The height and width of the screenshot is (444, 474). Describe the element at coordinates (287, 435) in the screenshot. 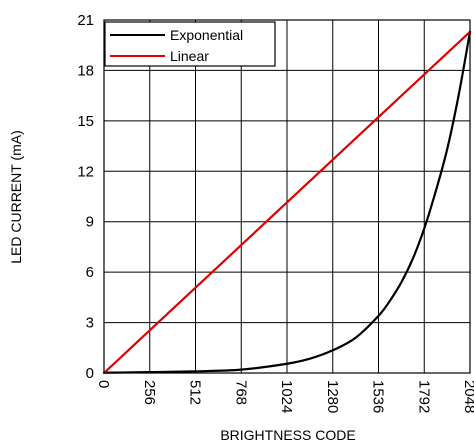

I see `x-axis-title: BRIGHTNESS CODE` at that location.